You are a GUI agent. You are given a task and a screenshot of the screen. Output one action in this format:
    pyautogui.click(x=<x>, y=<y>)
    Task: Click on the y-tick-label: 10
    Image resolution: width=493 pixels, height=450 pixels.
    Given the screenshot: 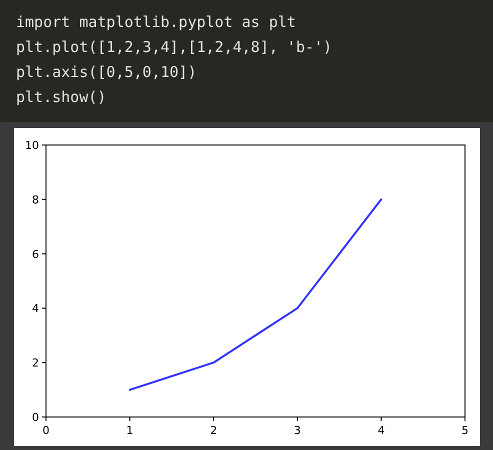 What is the action you would take?
    pyautogui.click(x=32, y=145)
    